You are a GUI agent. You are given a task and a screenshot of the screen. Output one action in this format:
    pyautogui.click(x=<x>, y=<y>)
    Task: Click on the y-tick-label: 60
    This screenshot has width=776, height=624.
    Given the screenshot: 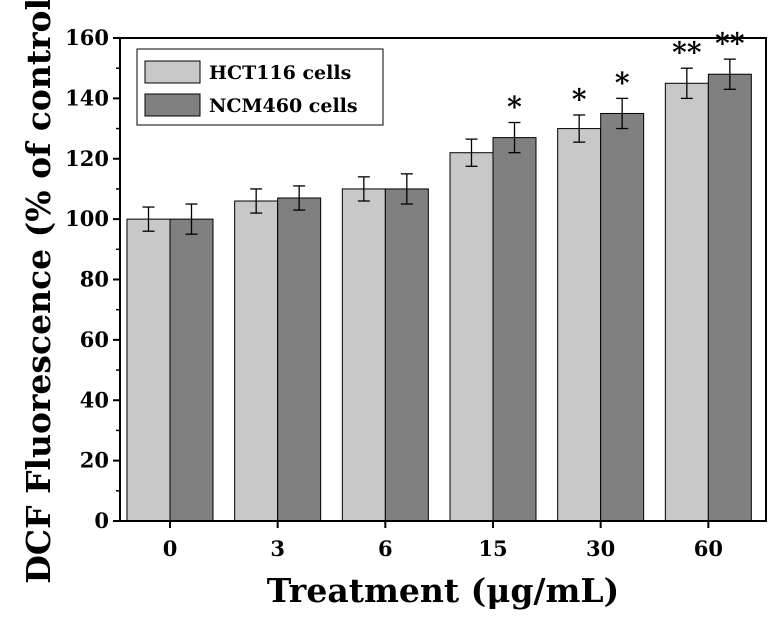 What is the action you would take?
    pyautogui.click(x=94, y=339)
    